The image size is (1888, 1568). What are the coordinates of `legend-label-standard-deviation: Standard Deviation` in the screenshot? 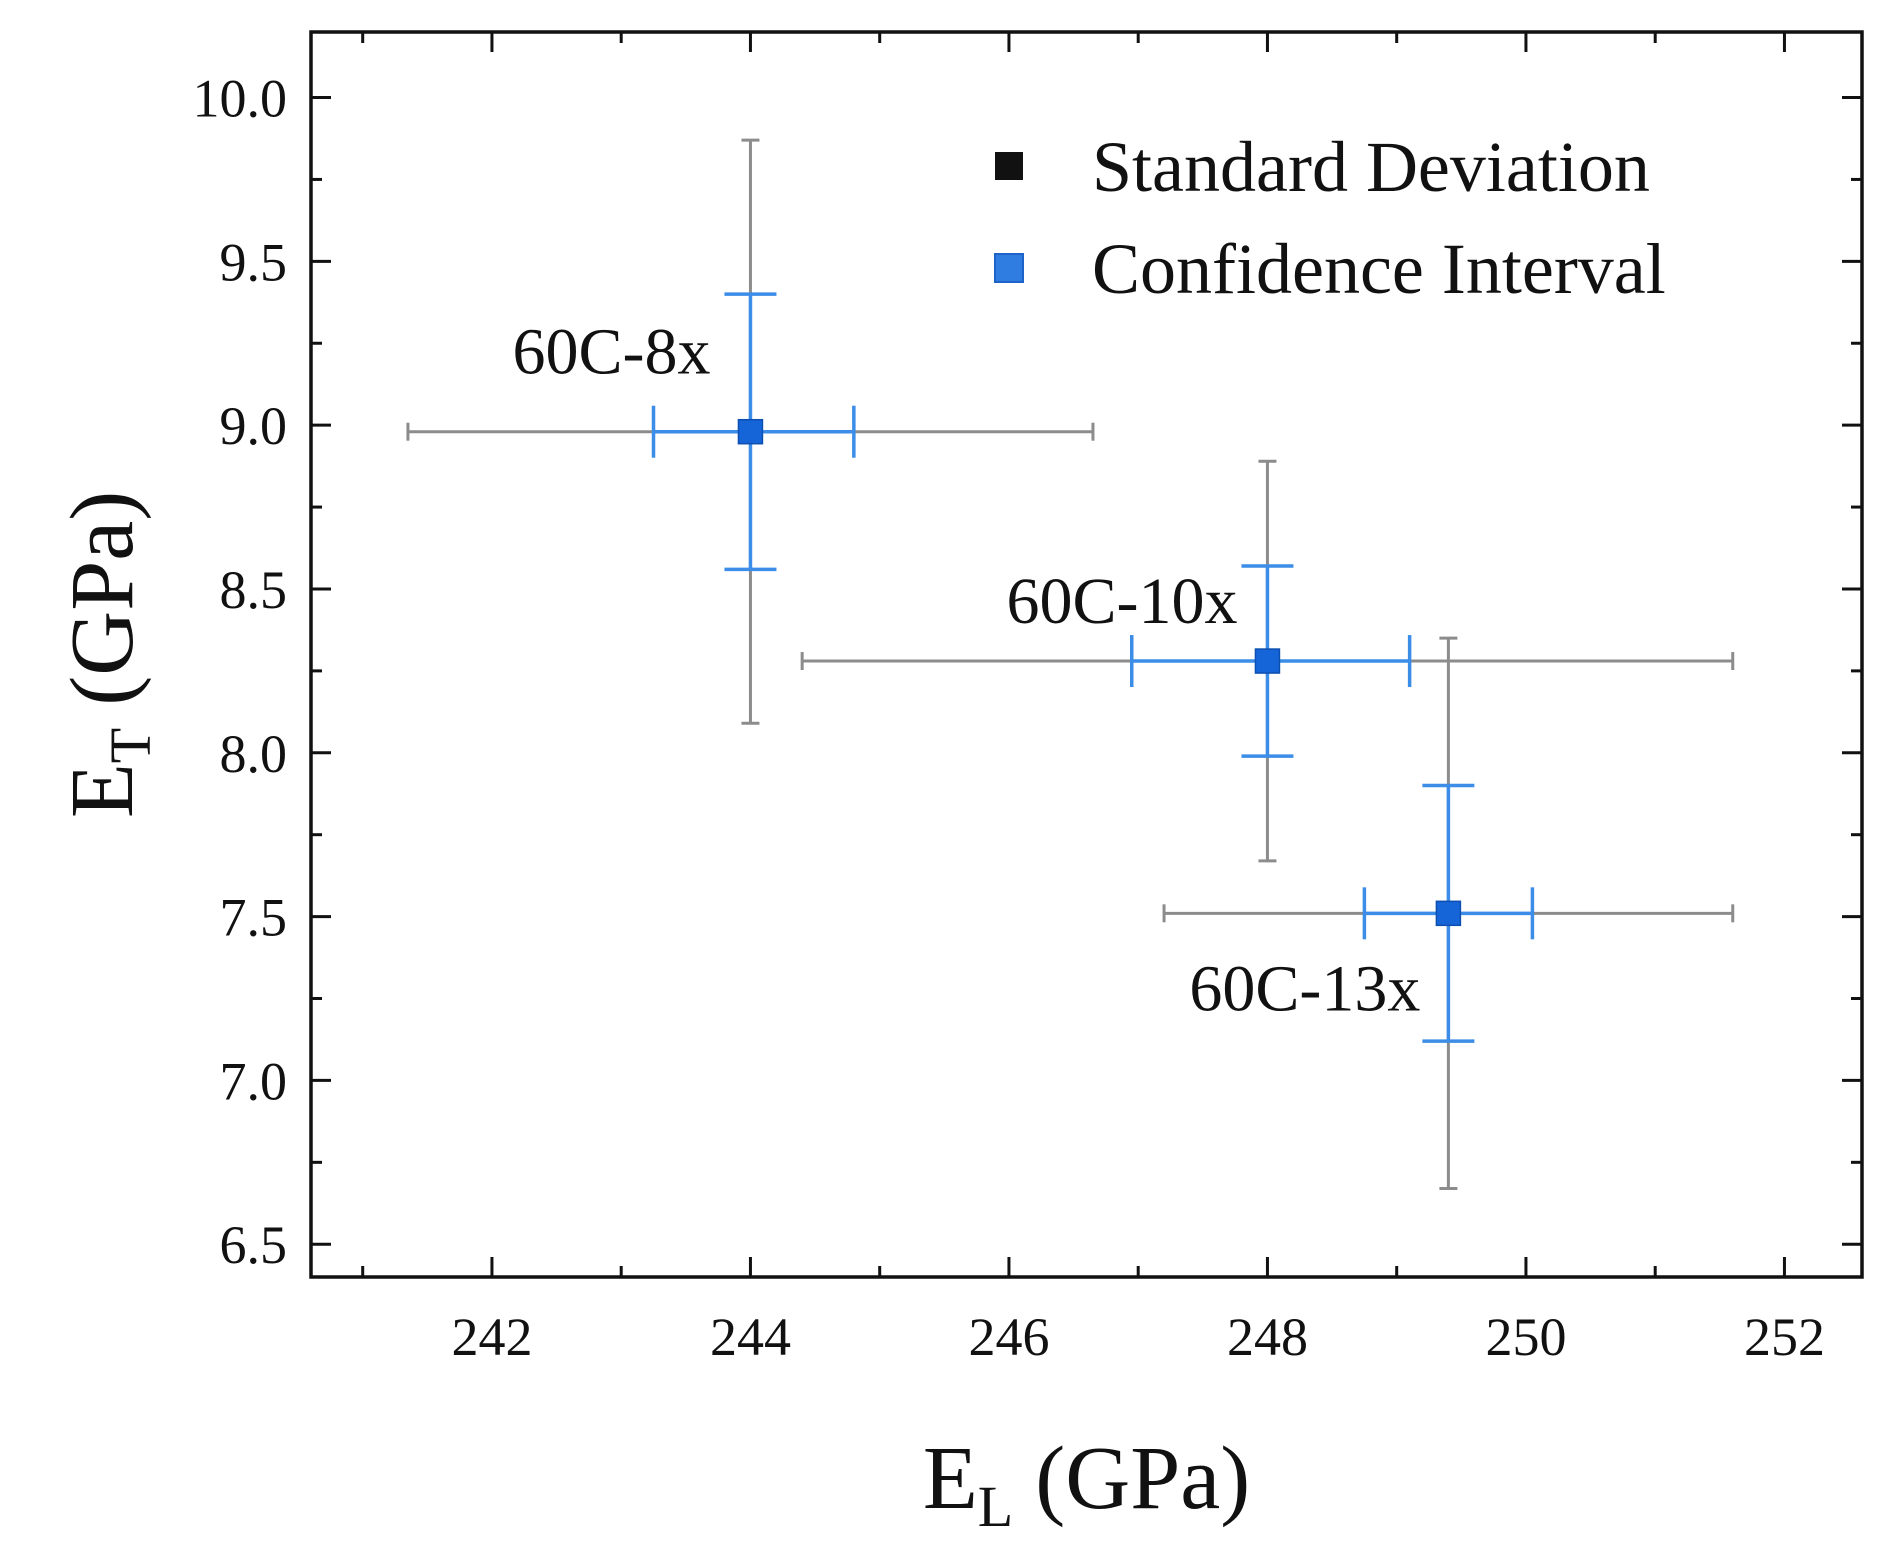 It's located at (1371, 167).